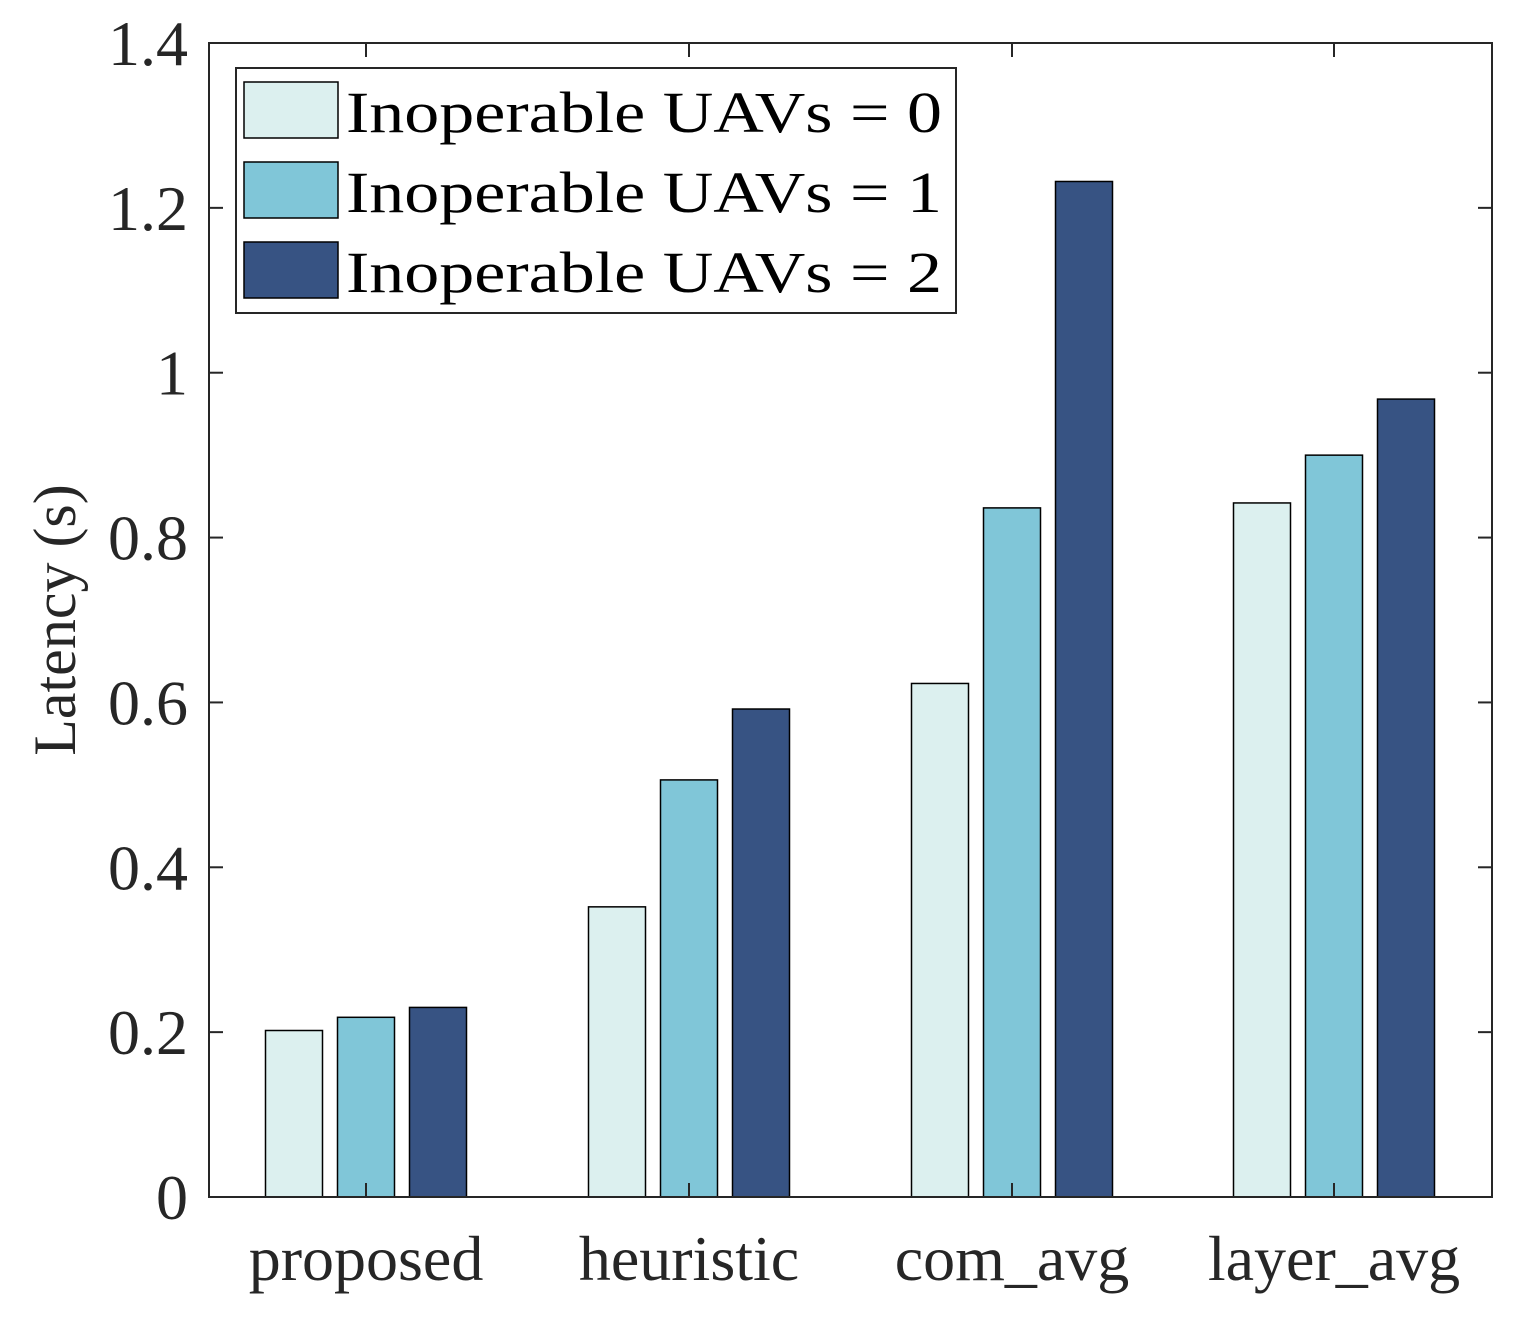 The width and height of the screenshot is (1521, 1317). Describe the element at coordinates (148, 620) in the screenshot. I see `y-tick-labels: 0 0.2 0.4 0.6 0.8 1 1.2 1.4` at that location.